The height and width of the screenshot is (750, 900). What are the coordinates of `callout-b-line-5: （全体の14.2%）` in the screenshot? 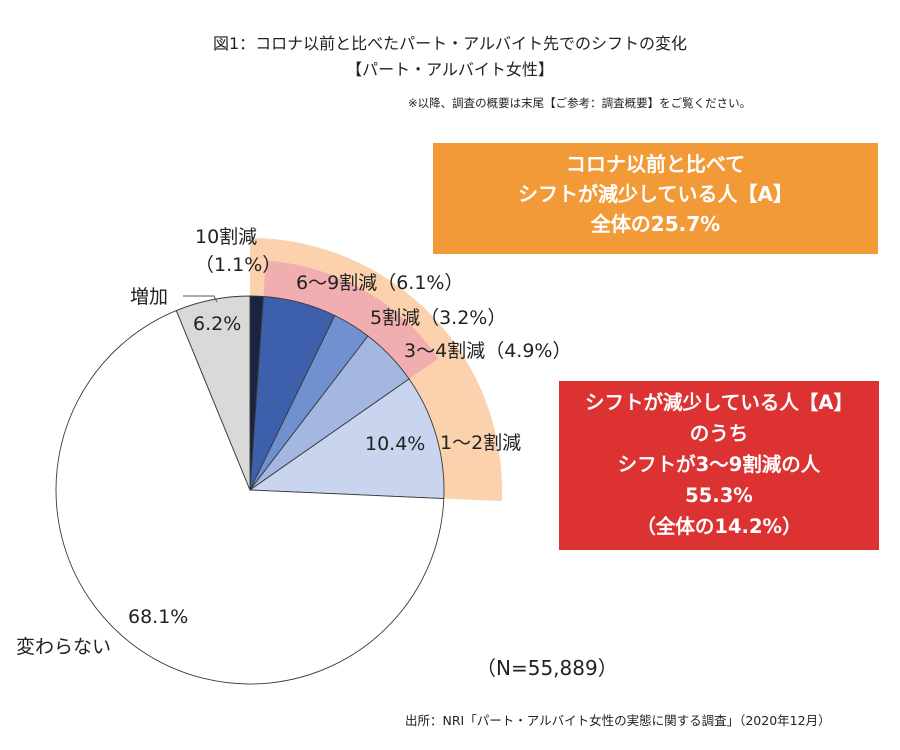 It's located at (719, 526).